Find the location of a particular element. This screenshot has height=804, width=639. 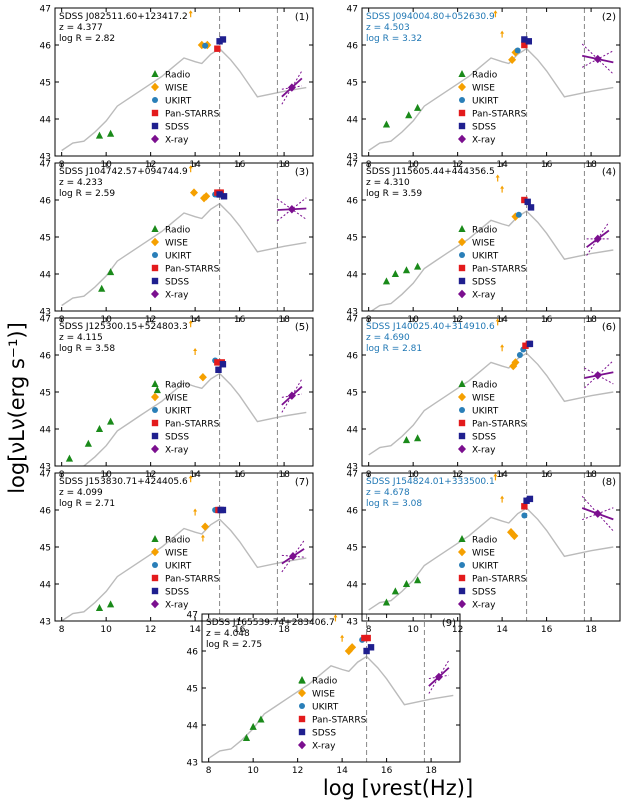

panel-title-logR: log R = 2.82 is located at coordinates (87, 39).